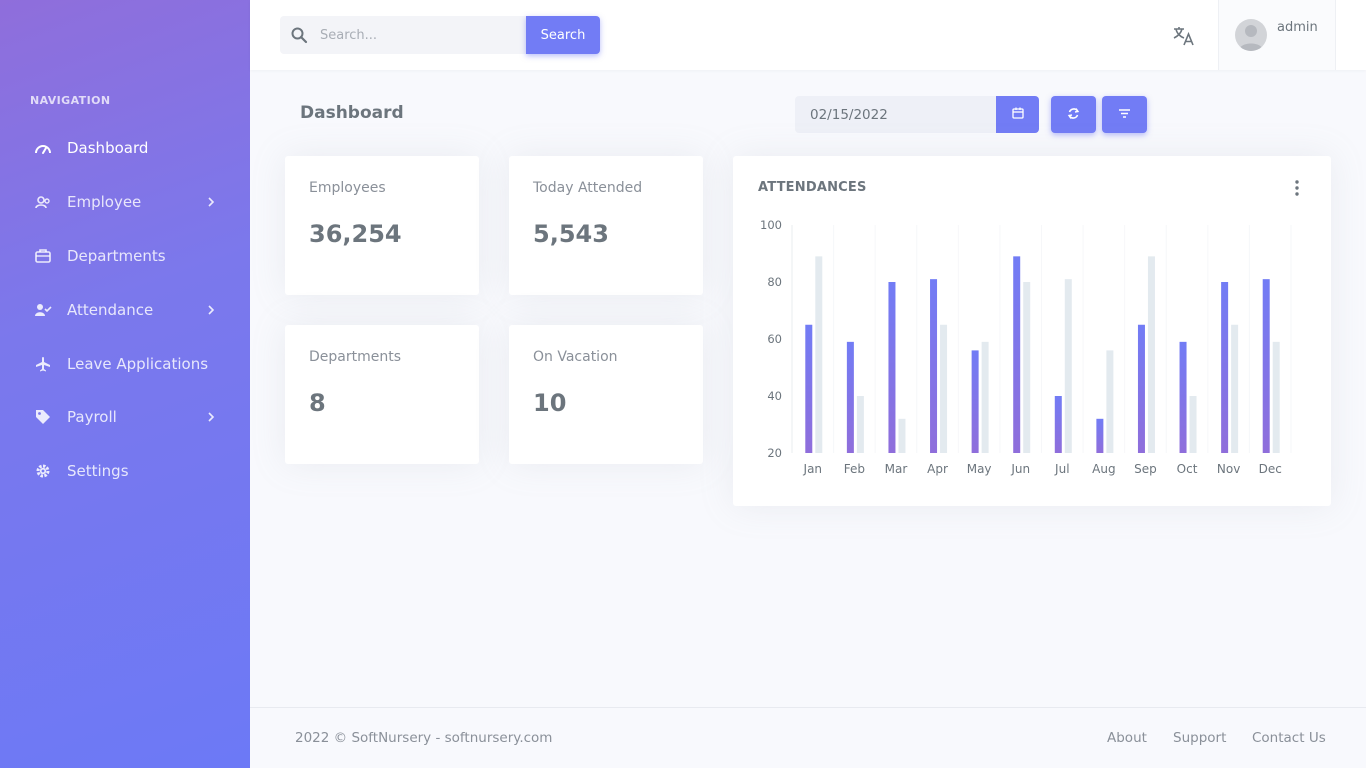 The image size is (1366, 768). I want to click on bar-series-2-oct, so click(1193, 424).